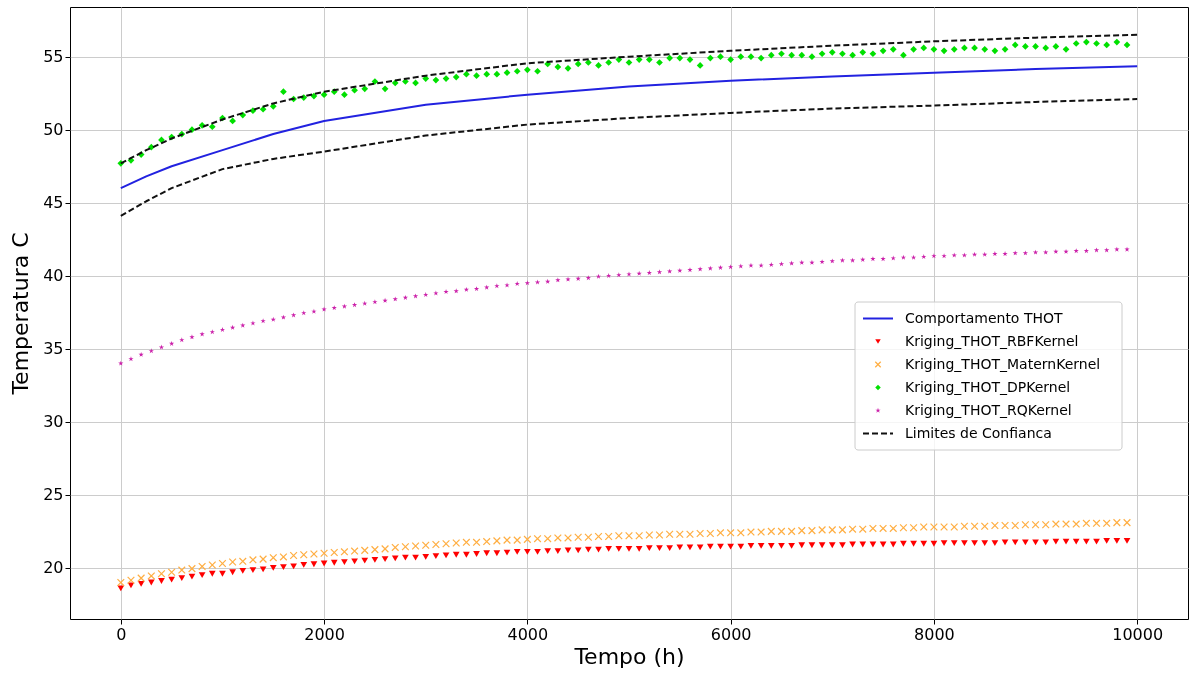  Describe the element at coordinates (1138, 634) in the screenshot. I see `x-tick-label: 10000` at that location.